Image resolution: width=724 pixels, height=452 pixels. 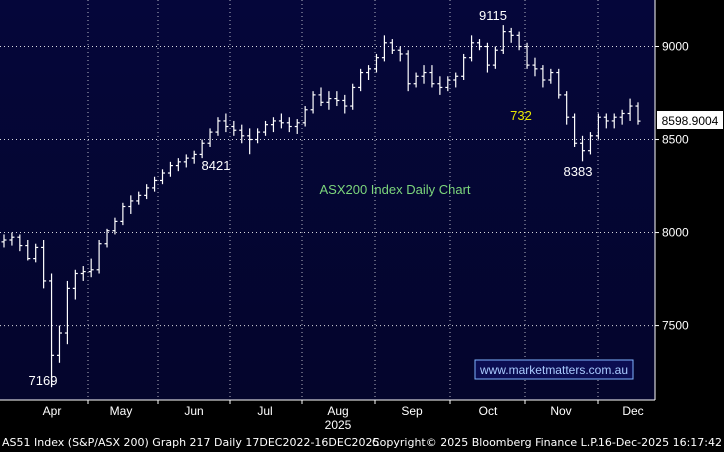 I want to click on x-tick-label: Sep, so click(x=412, y=411).